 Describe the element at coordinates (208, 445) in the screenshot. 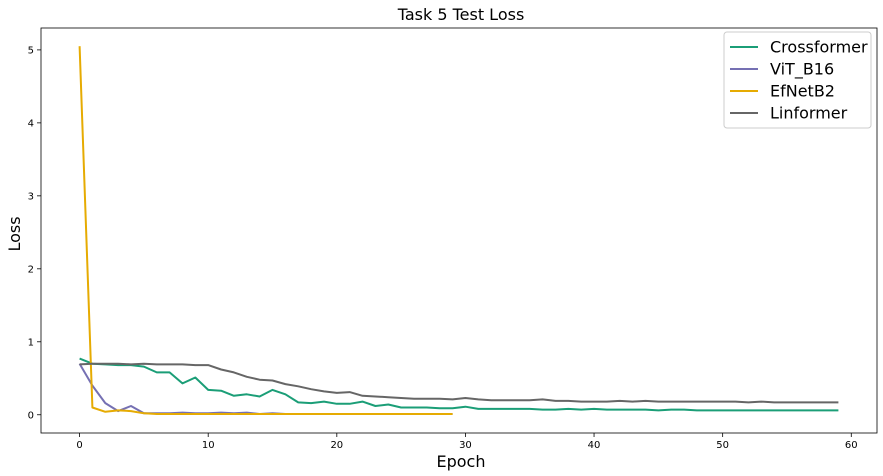

I see `x-tick-label: 10` at that location.